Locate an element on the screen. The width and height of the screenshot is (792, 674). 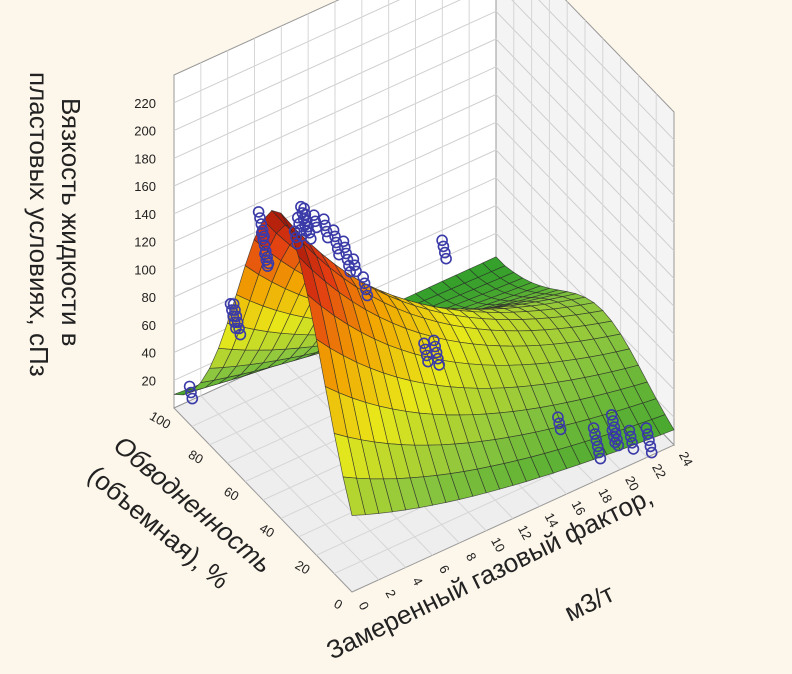
y-tick-label: 20 is located at coordinates (303, 567).